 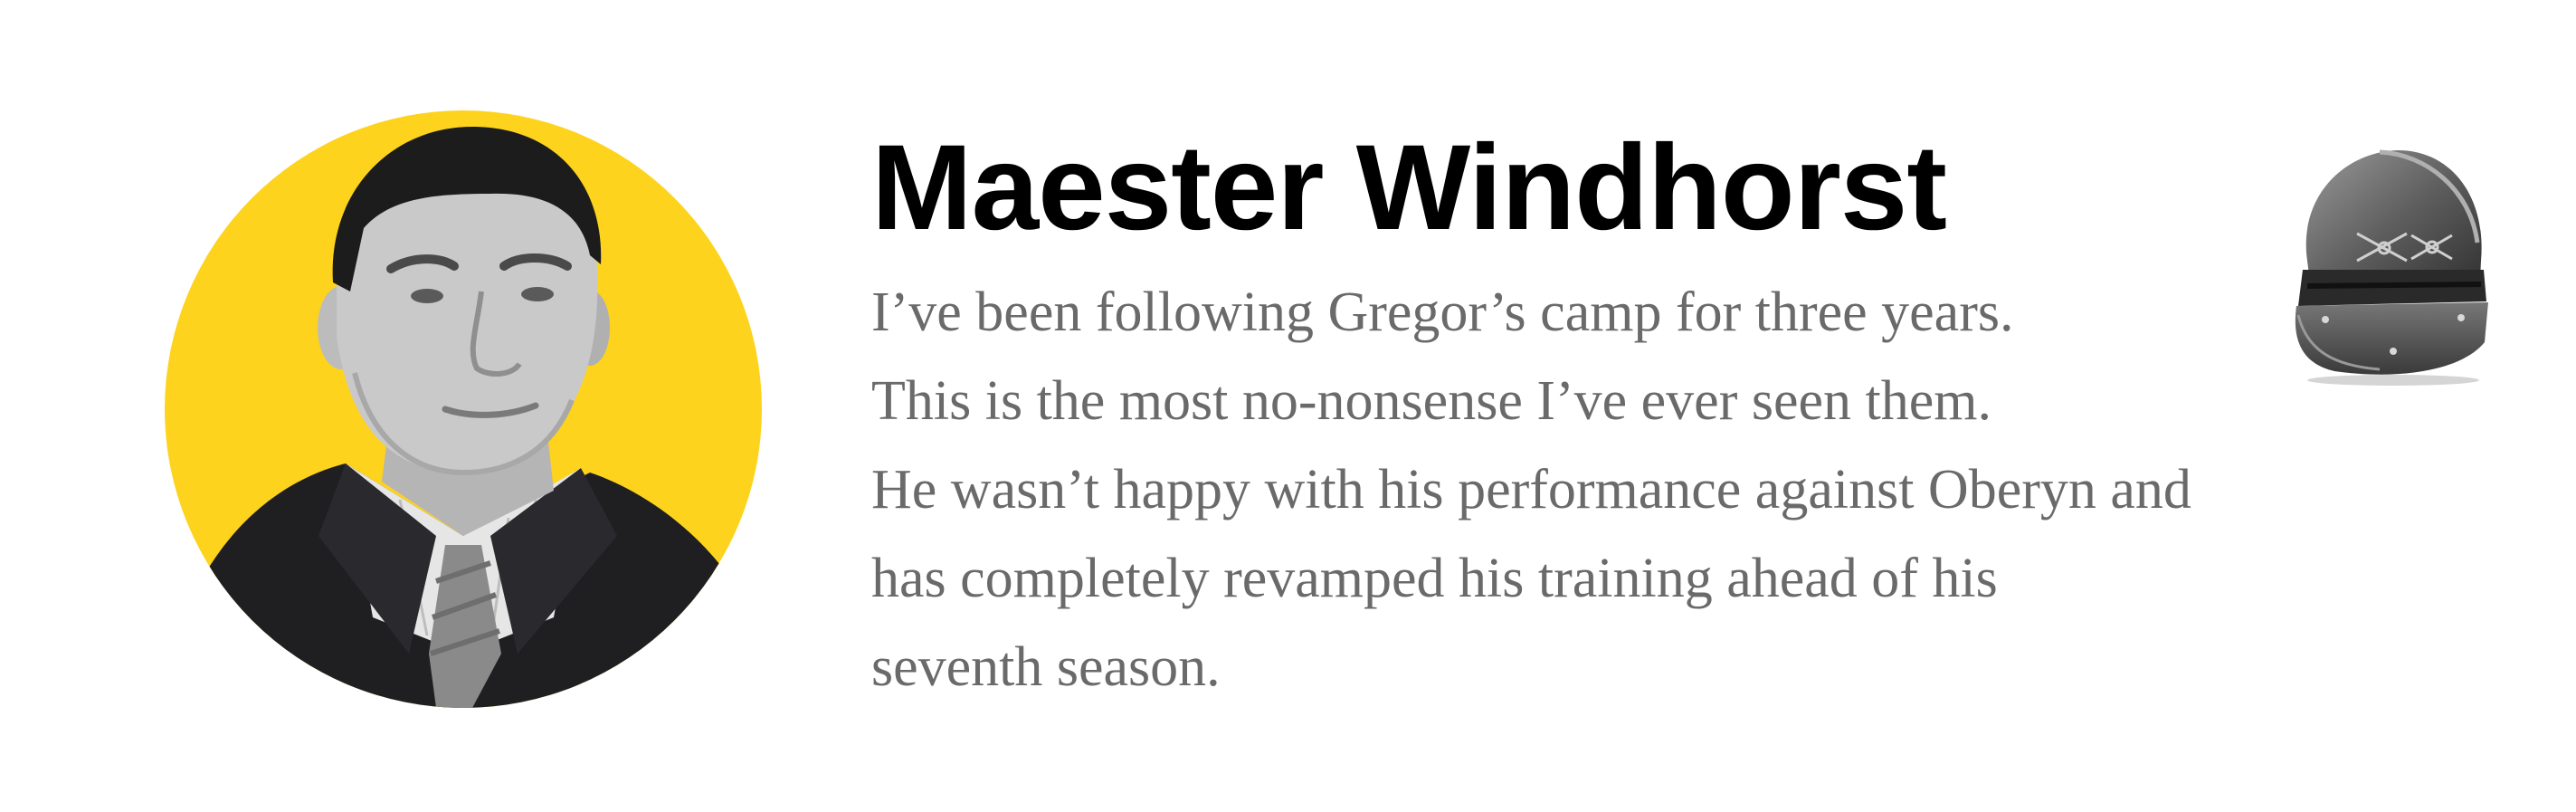 I want to click on profile-name: Maester Windhorst, so click(x=1409, y=187).